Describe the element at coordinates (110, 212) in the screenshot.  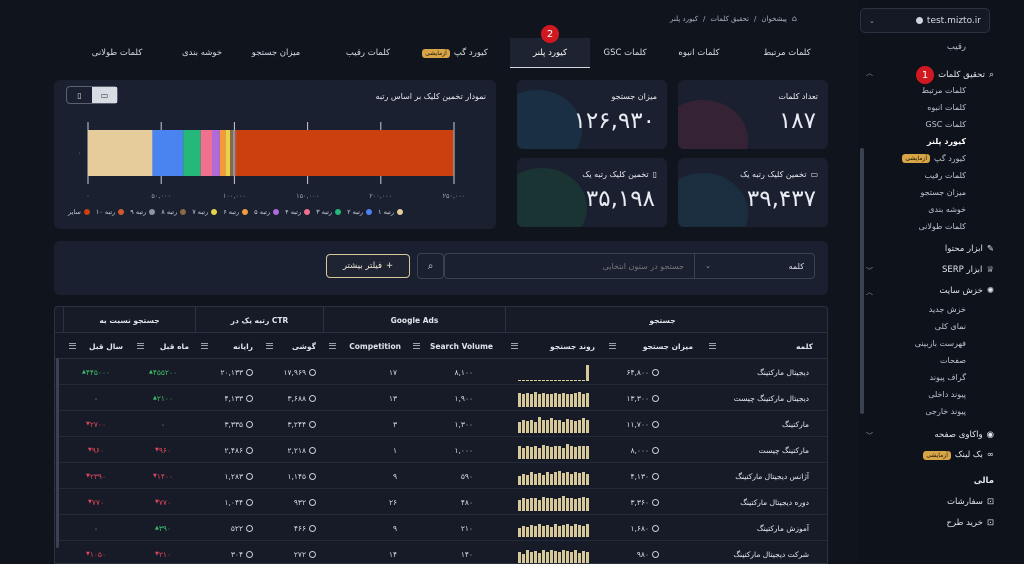
I see `legend-item: رتبه ۱۰` at that location.